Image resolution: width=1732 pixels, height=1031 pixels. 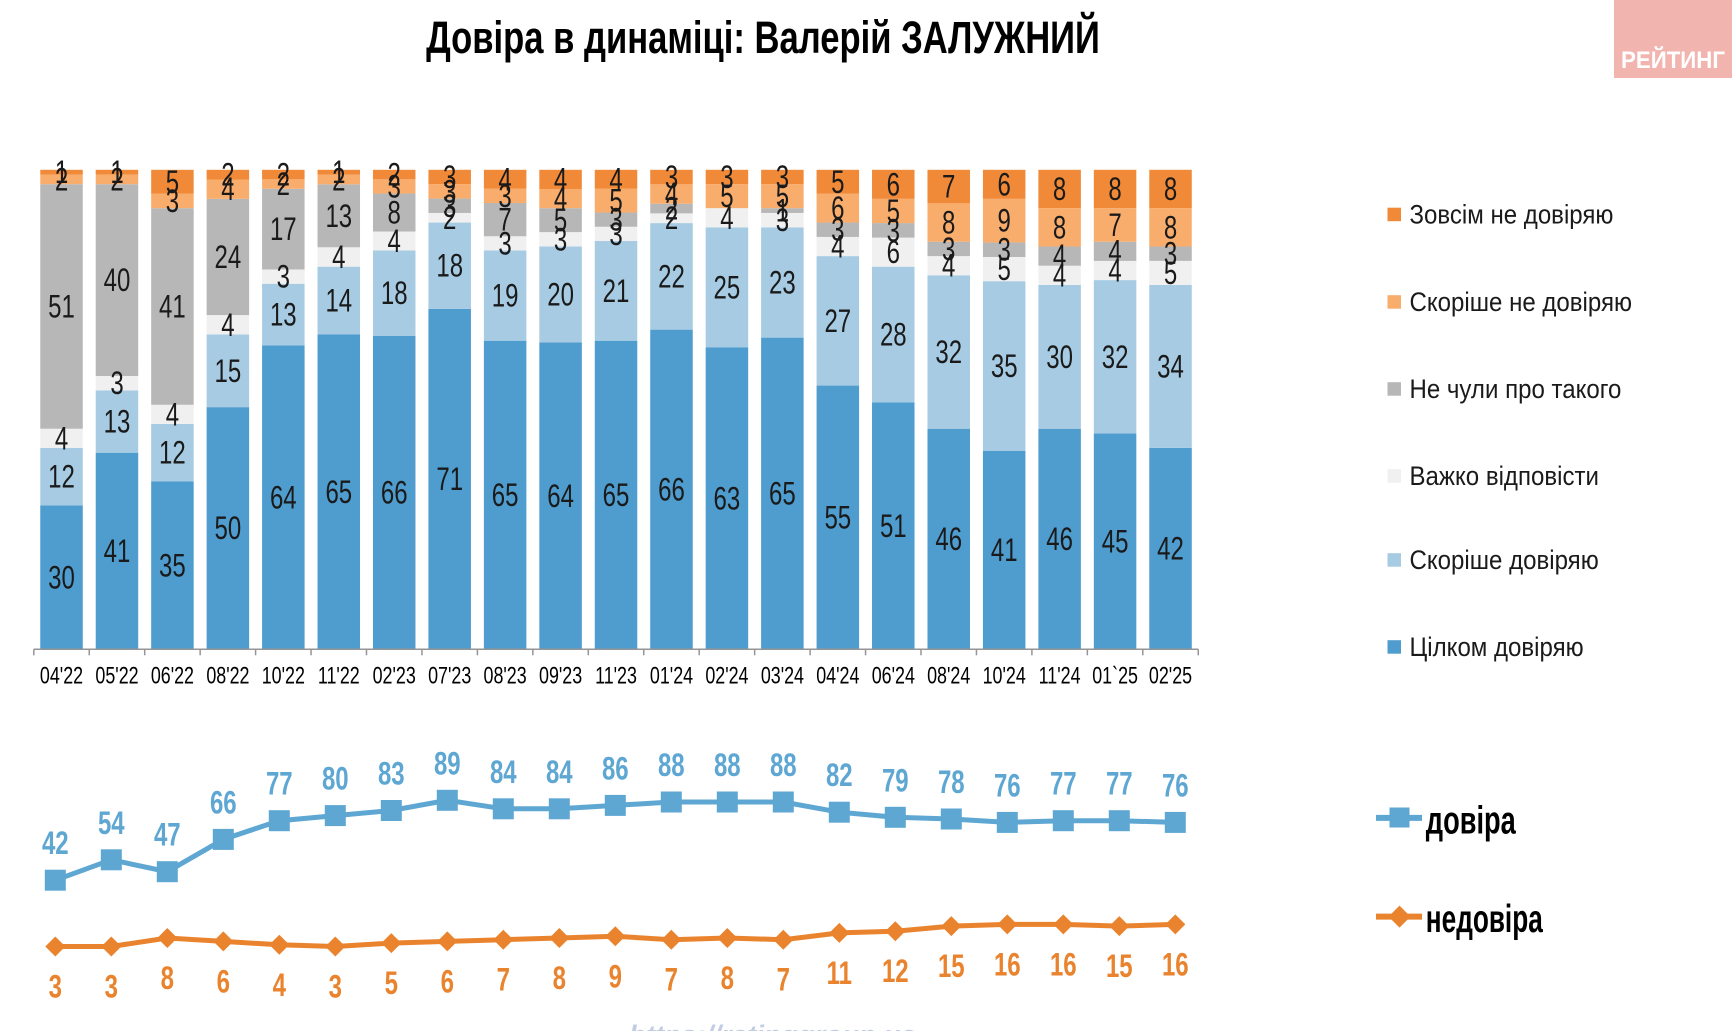 I want to click on svg-text: 55, so click(x=837, y=517).